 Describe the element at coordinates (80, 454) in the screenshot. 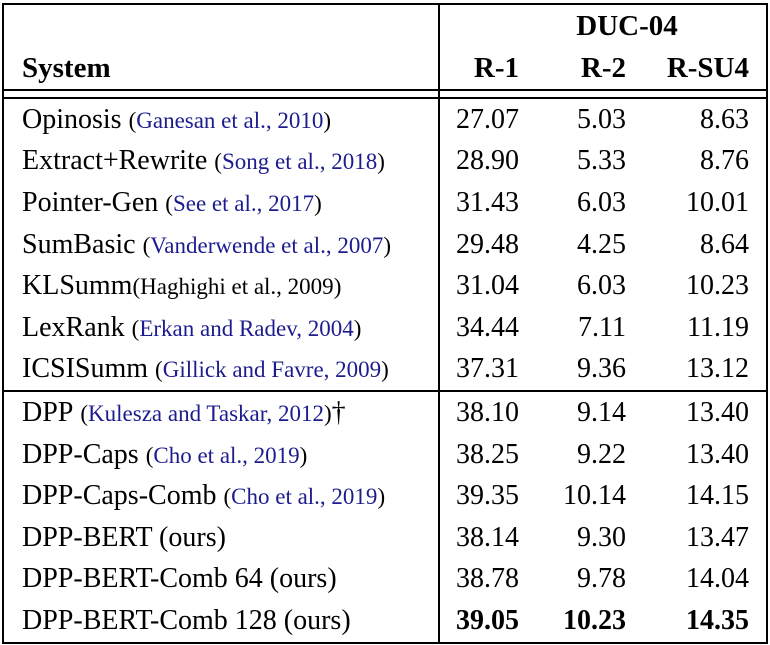

I see `system-name: DPP-Caps` at that location.